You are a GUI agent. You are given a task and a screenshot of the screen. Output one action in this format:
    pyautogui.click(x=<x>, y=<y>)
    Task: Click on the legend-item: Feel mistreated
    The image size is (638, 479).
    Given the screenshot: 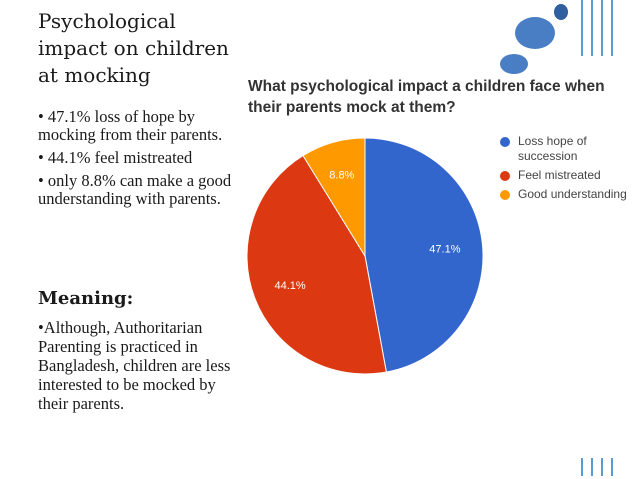 What is the action you would take?
    pyautogui.click(x=566, y=175)
    